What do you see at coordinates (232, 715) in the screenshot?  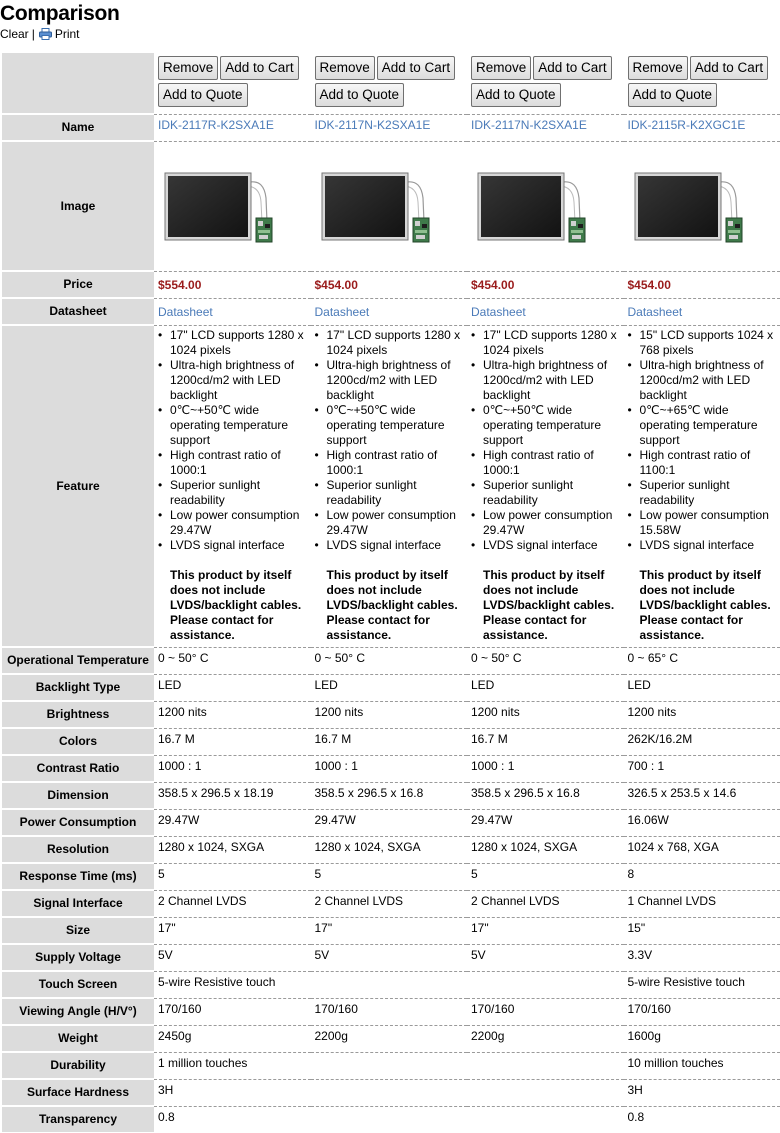 I see `spec-value: 1200 nits` at bounding box center [232, 715].